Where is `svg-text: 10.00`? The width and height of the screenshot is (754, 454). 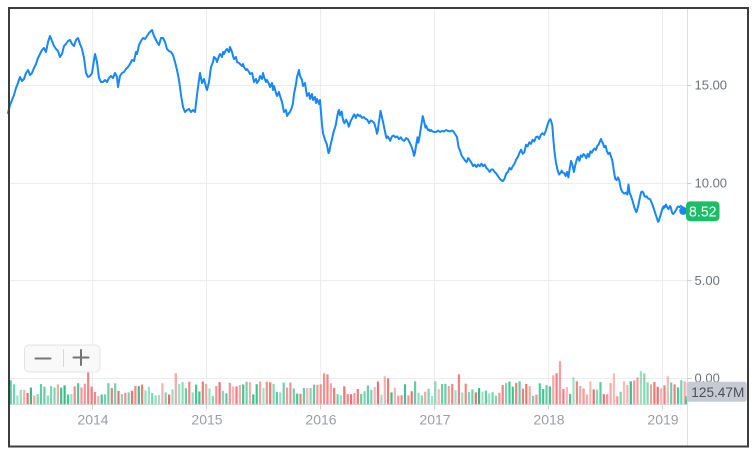
svg-text: 10.00 is located at coordinates (711, 183).